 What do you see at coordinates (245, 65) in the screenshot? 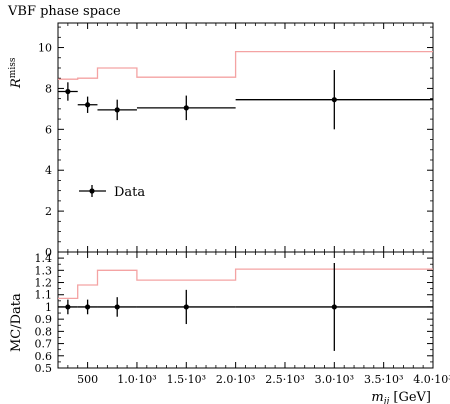
I see `mc-prediction-line` at bounding box center [245, 65].